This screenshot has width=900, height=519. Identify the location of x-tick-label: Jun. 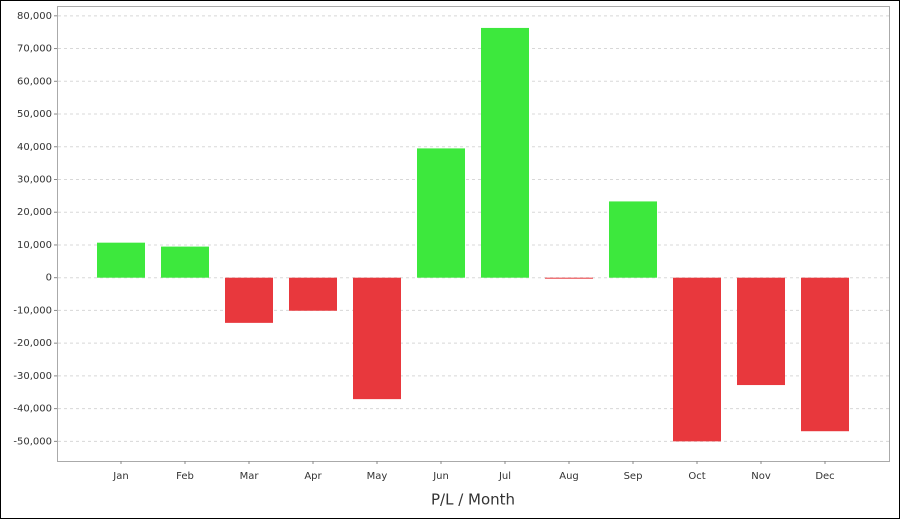
(440, 476).